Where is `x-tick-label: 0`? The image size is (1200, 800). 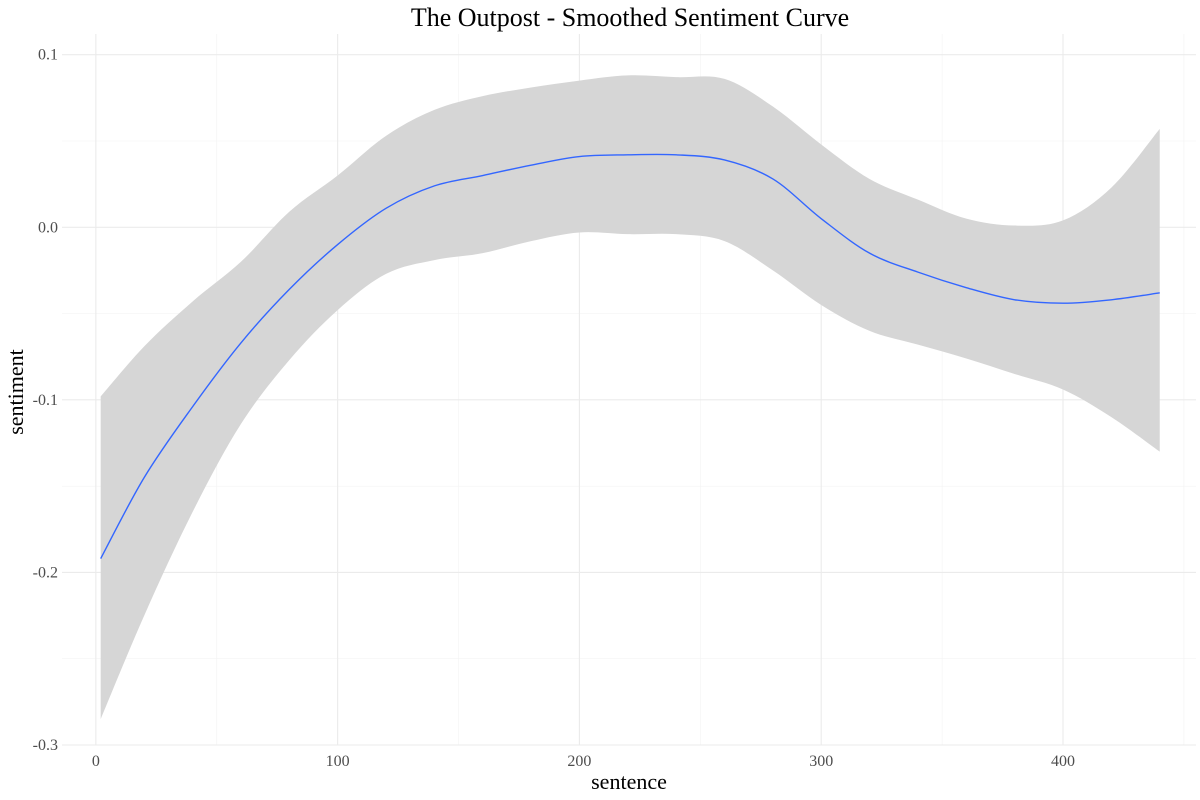 x-tick-label: 0 is located at coordinates (96, 761).